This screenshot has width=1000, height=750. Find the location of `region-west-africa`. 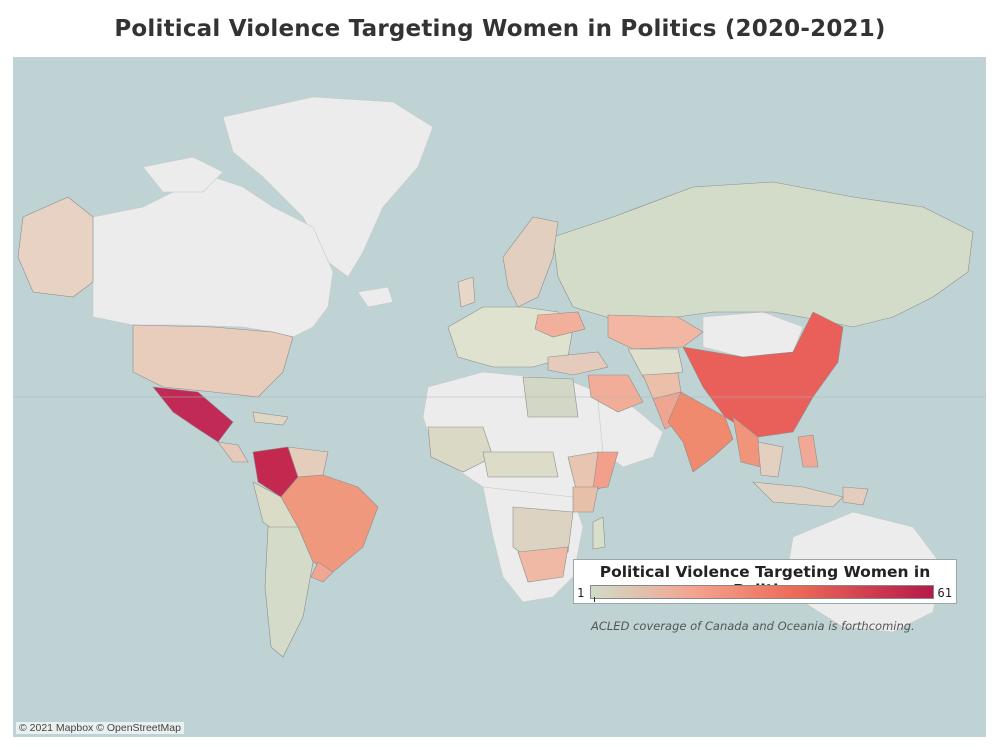

region-west-africa is located at coordinates (460, 449).